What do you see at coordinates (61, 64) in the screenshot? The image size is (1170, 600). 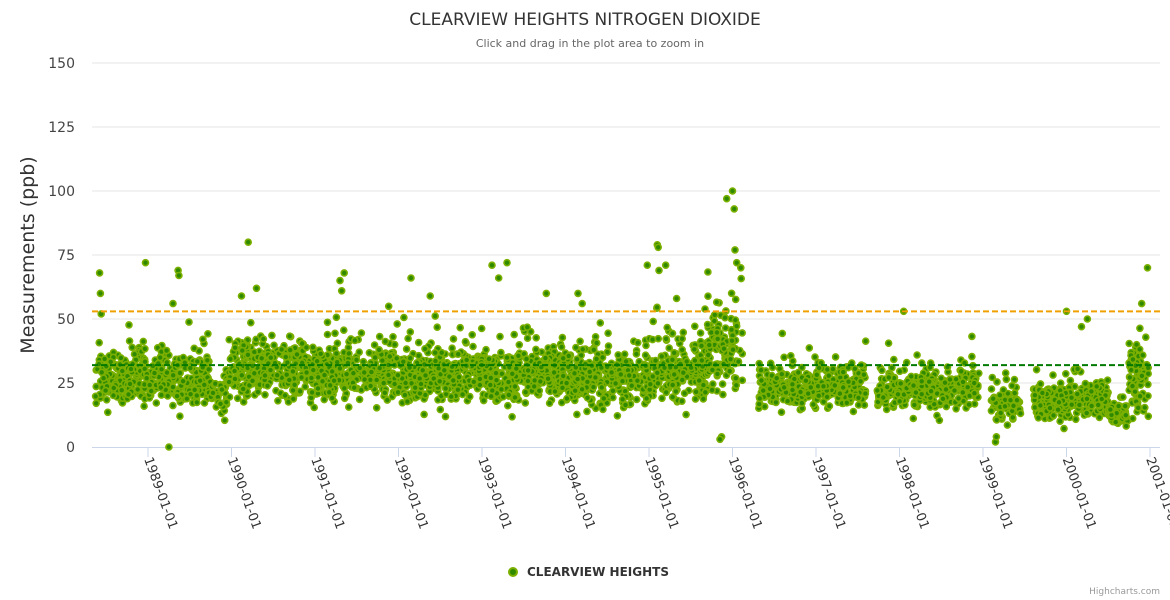 I see `y-tick-label: 150` at bounding box center [61, 64].